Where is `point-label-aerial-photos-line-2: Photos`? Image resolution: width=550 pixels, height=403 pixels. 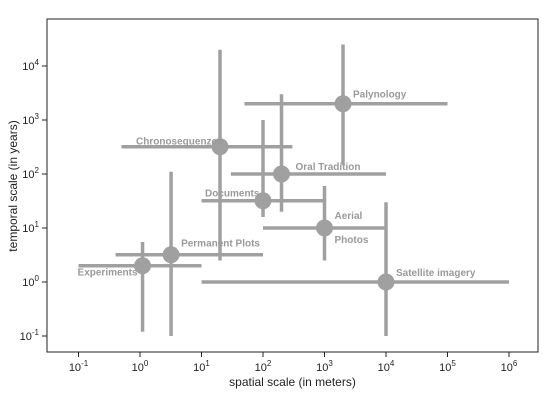 point-label-aerial-photos-line-2: Photos is located at coordinates (352, 240).